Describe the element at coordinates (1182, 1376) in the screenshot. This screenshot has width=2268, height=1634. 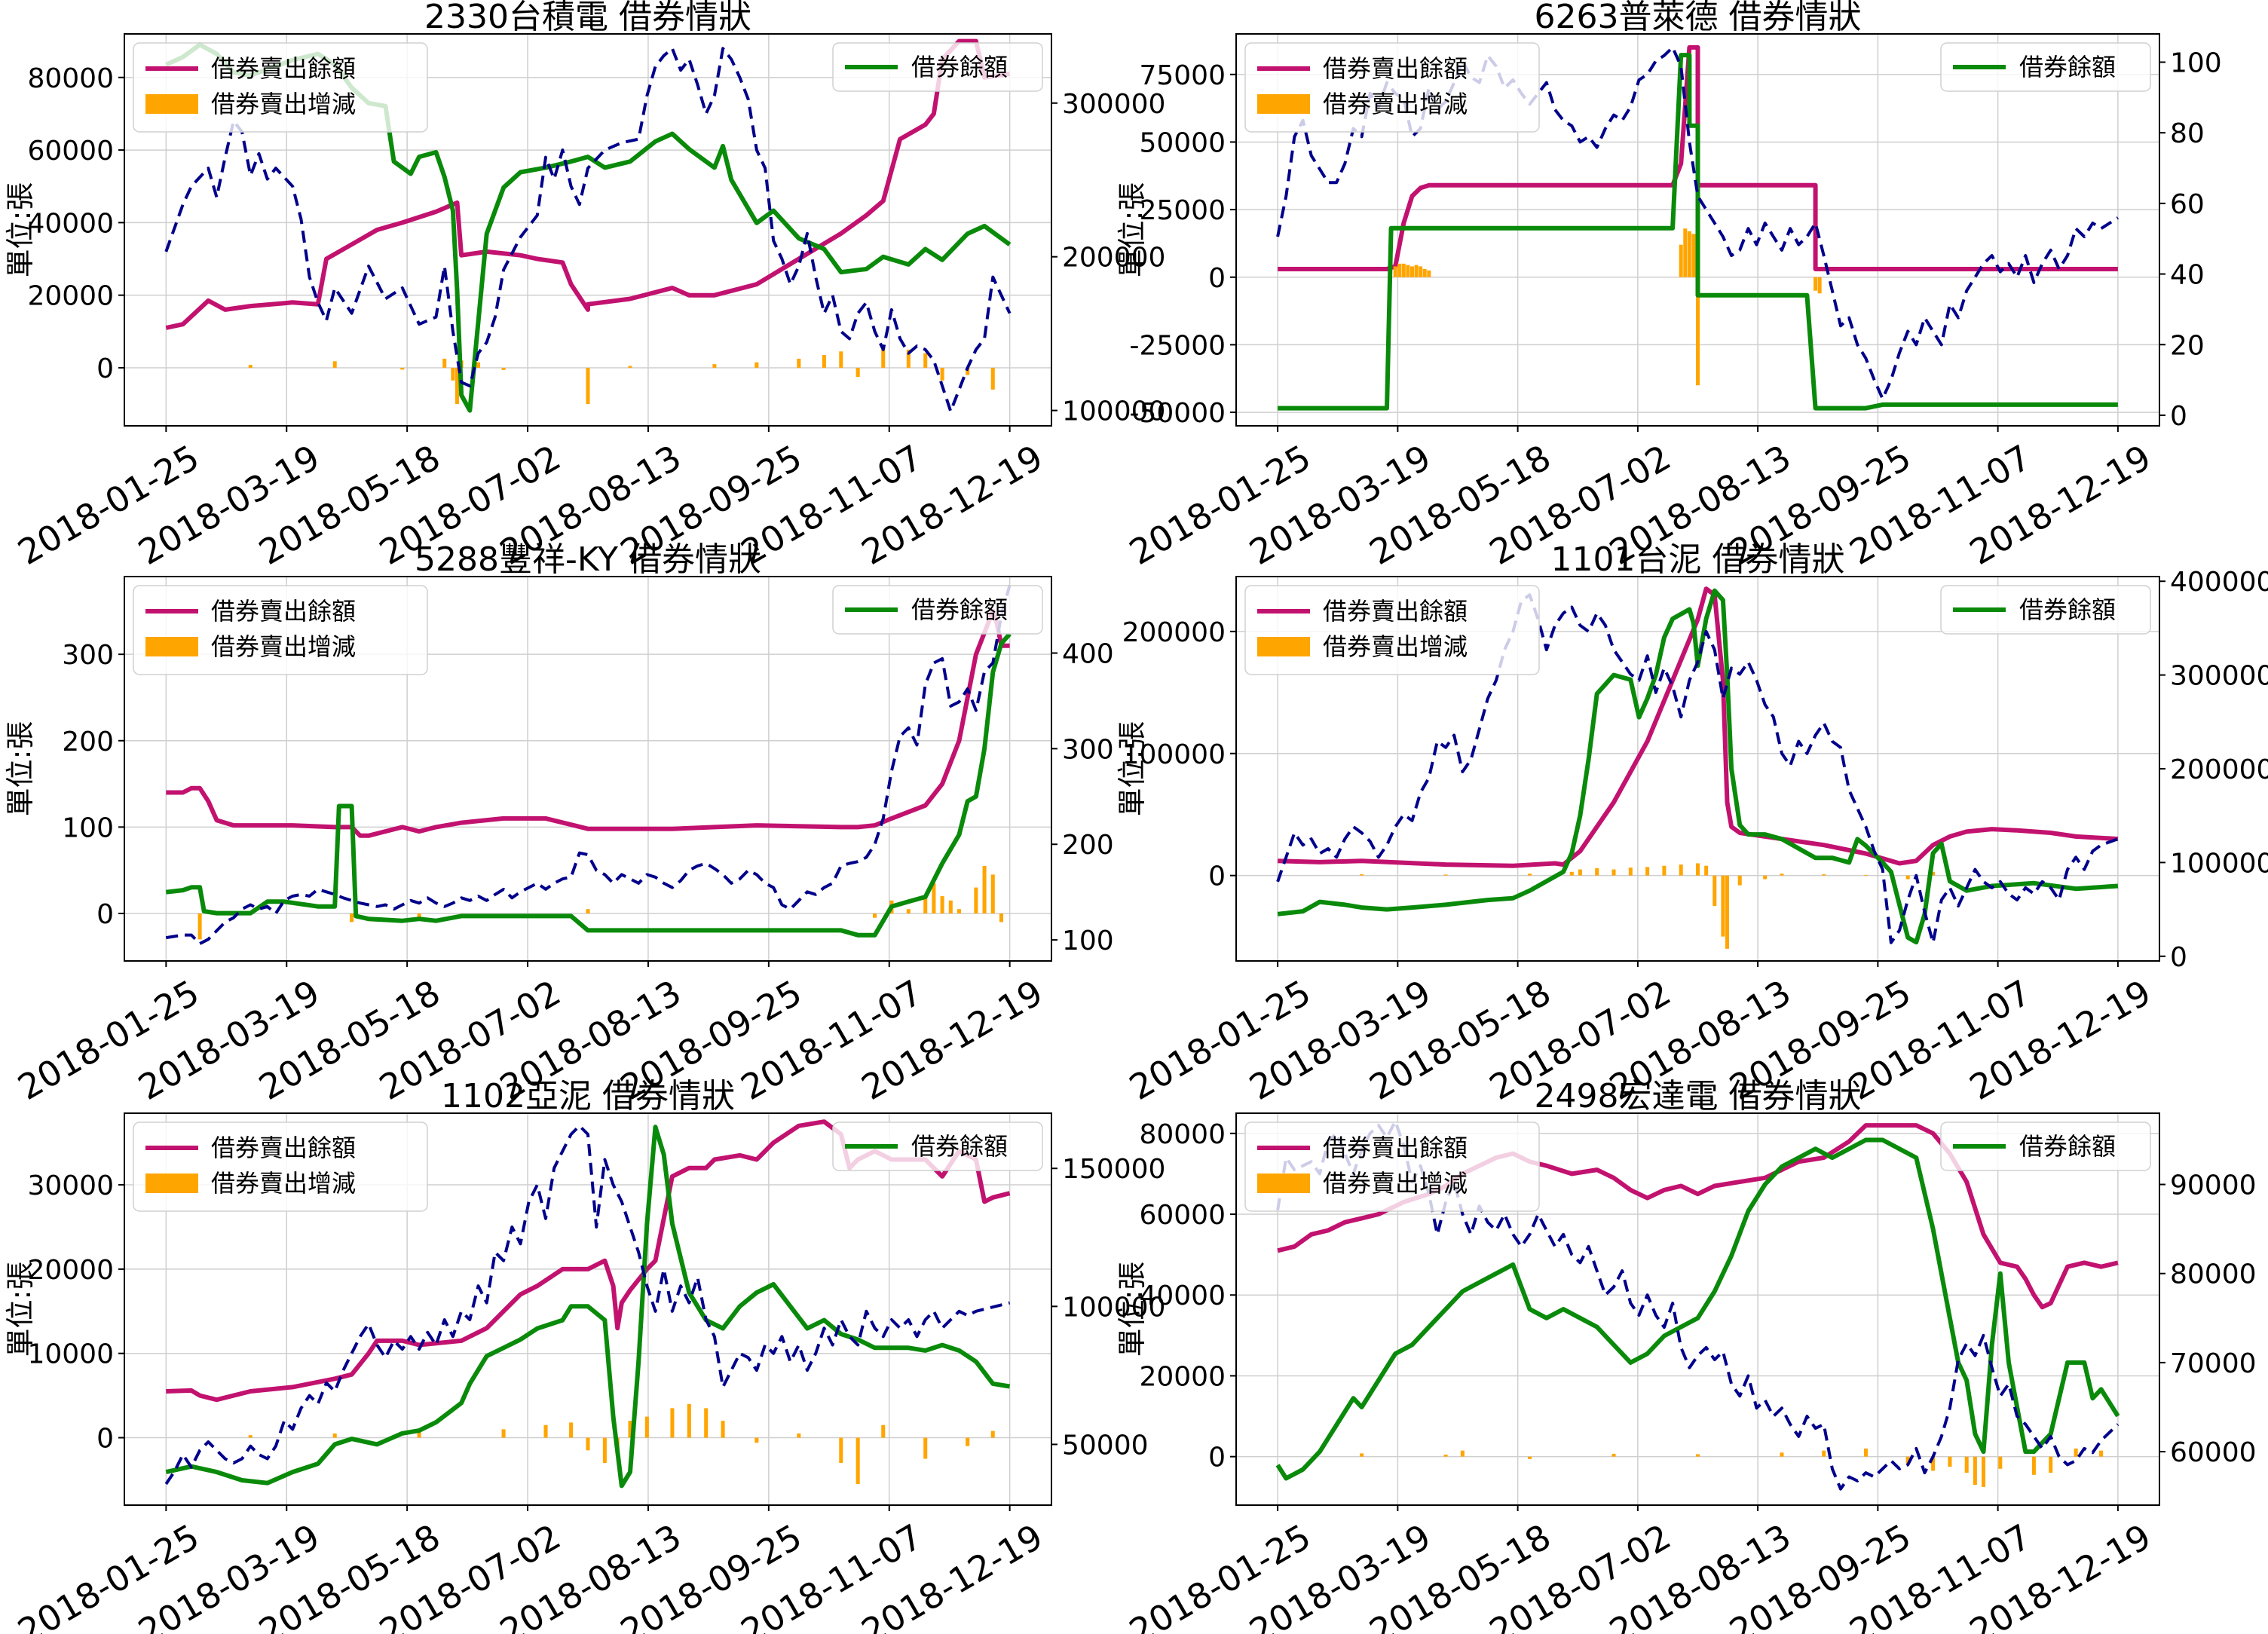
I see `y-tick-label: 20000` at that location.